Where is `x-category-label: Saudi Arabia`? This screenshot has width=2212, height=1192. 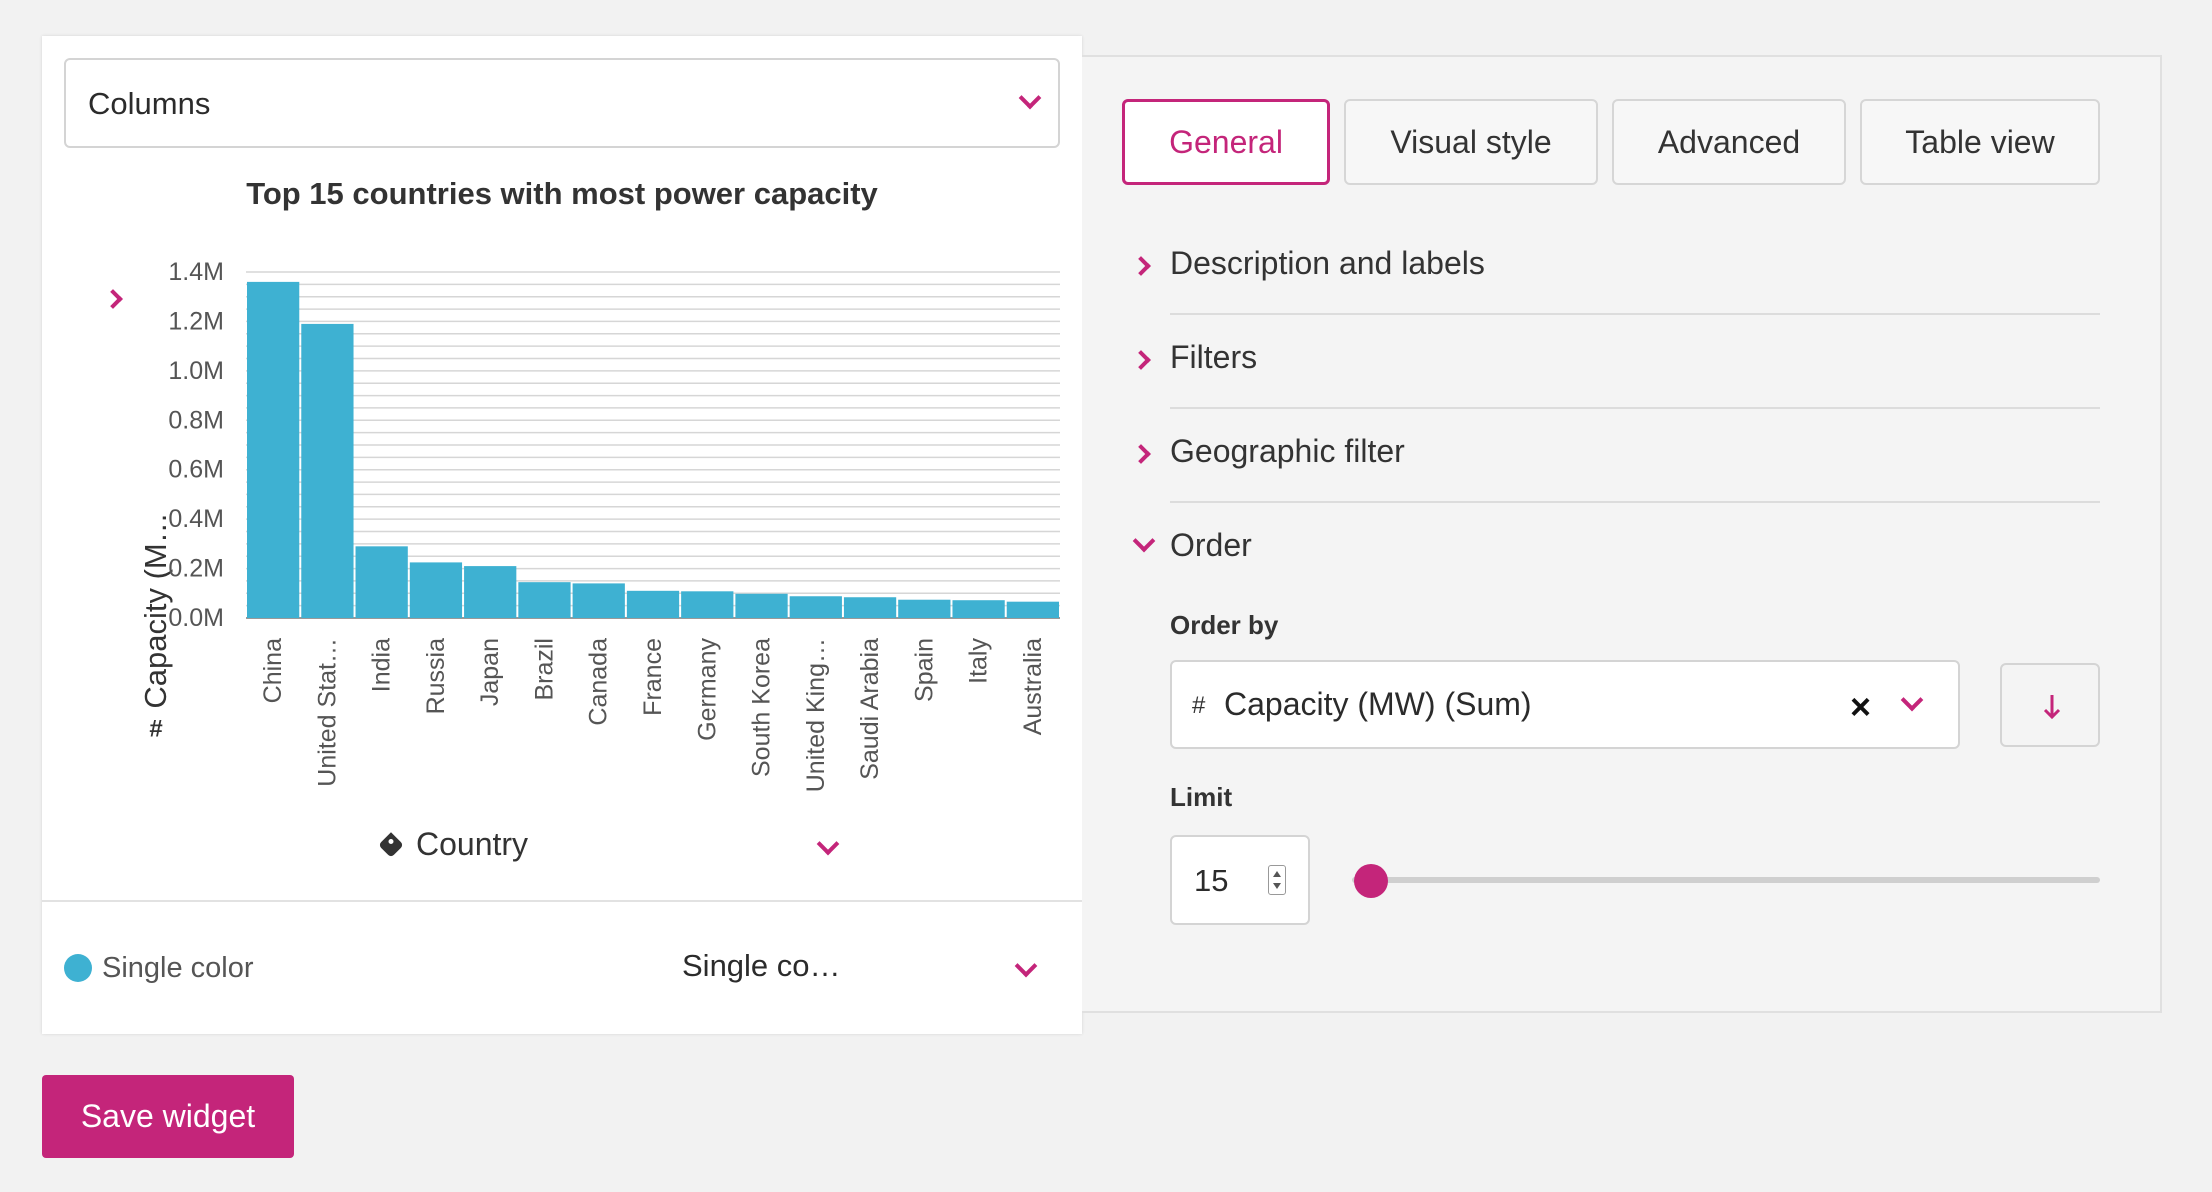
x-category-label: Saudi Arabia is located at coordinates (870, 709).